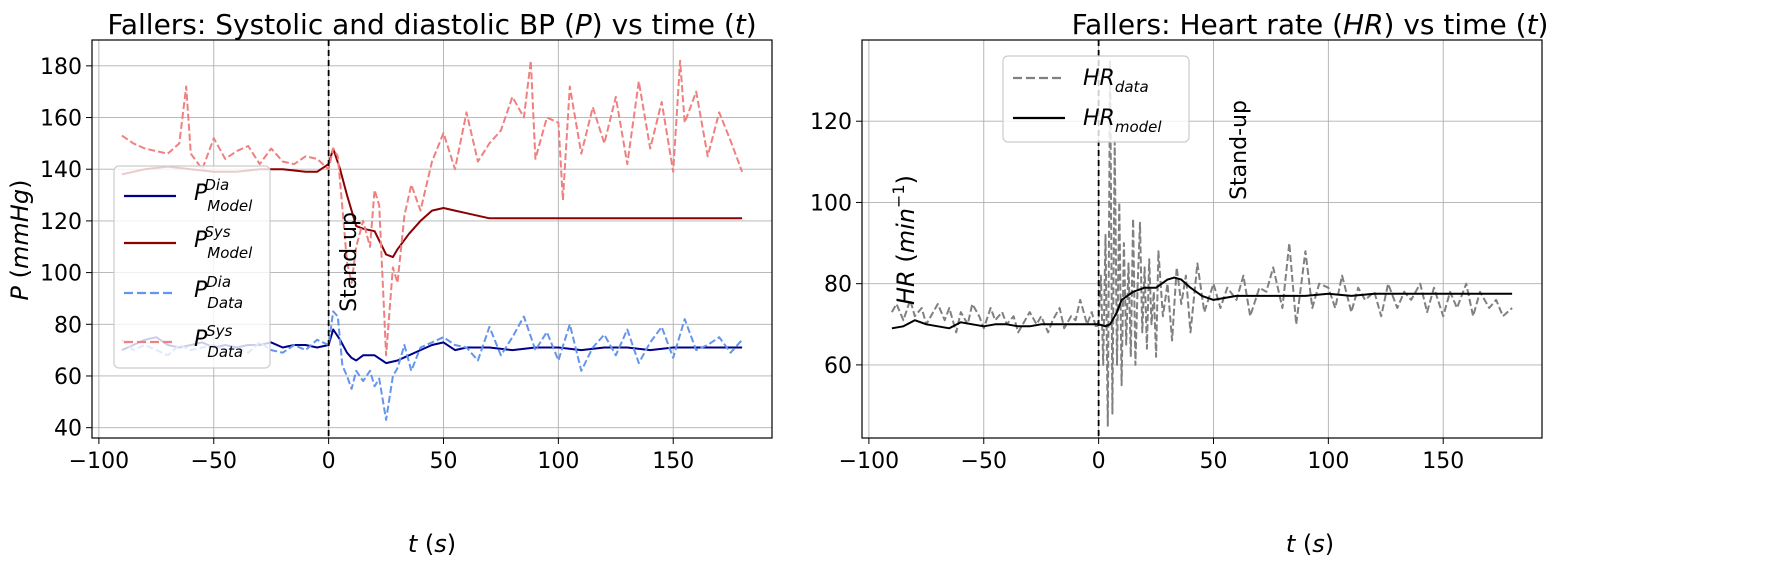  What do you see at coordinates (20, 240) in the screenshot?
I see `y-axis-label: P (mmHg)` at bounding box center [20, 240].